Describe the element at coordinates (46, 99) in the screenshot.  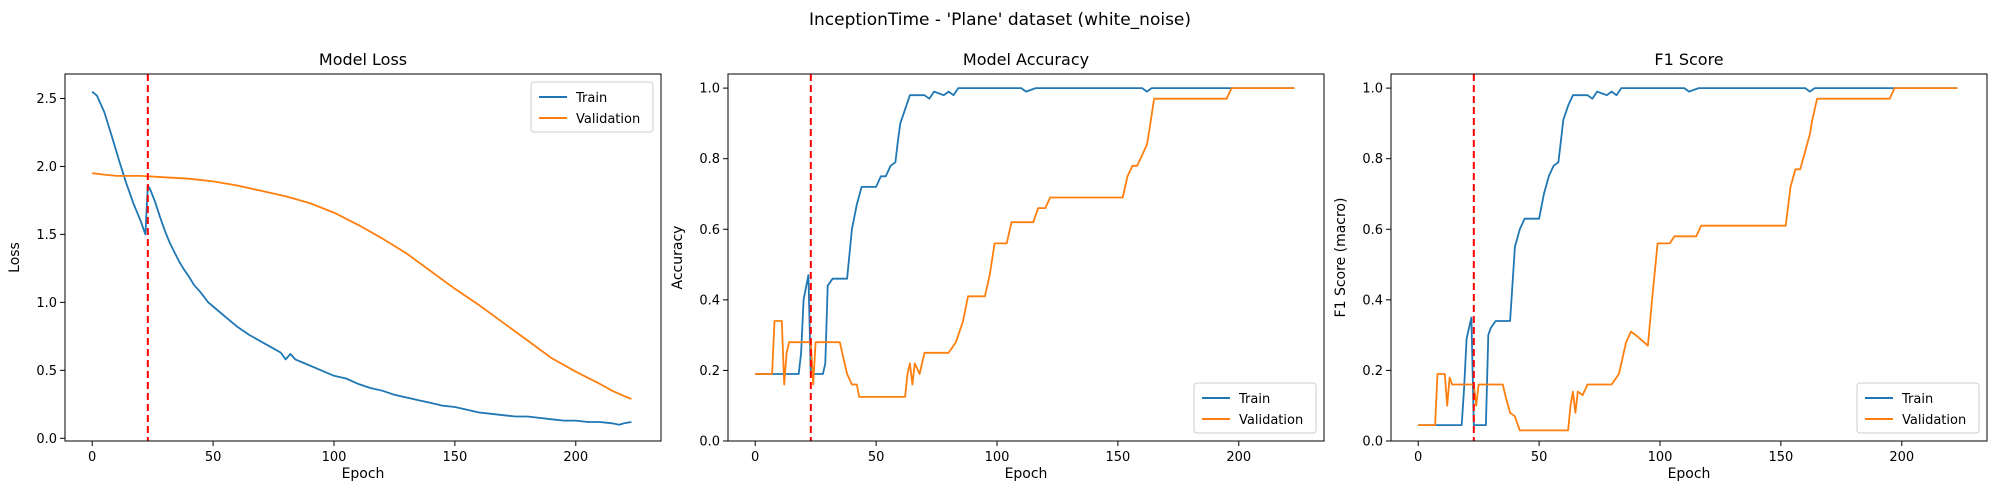
I see `y-tick-label: 2.5` at that location.